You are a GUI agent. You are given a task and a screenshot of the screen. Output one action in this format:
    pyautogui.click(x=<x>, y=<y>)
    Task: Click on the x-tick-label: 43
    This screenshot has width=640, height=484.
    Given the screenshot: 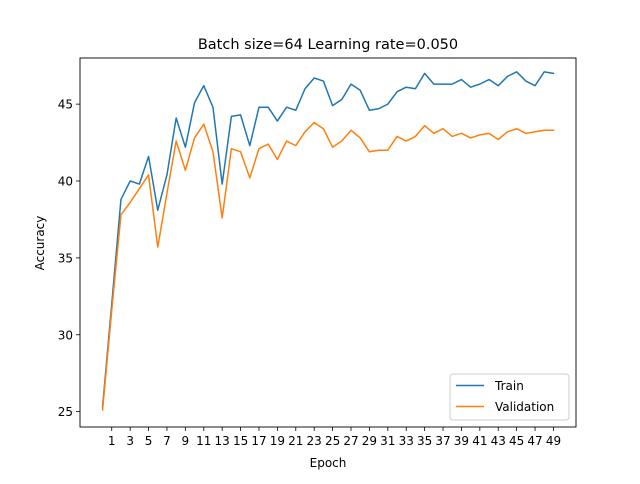 What is the action you would take?
    pyautogui.click(x=498, y=441)
    